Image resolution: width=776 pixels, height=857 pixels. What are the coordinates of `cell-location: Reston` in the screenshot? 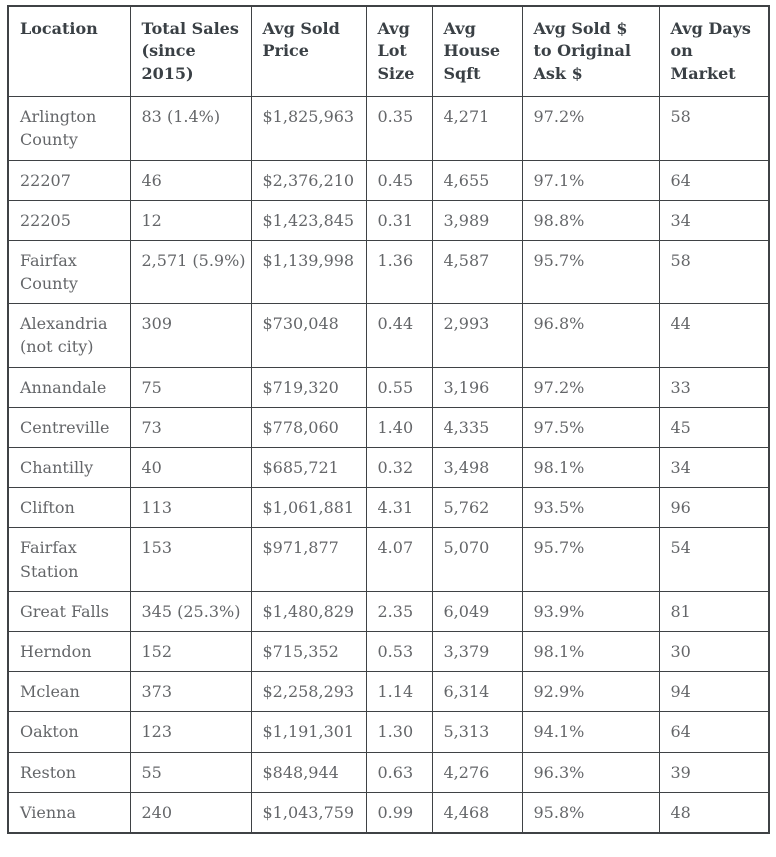 It's located at (69, 772).